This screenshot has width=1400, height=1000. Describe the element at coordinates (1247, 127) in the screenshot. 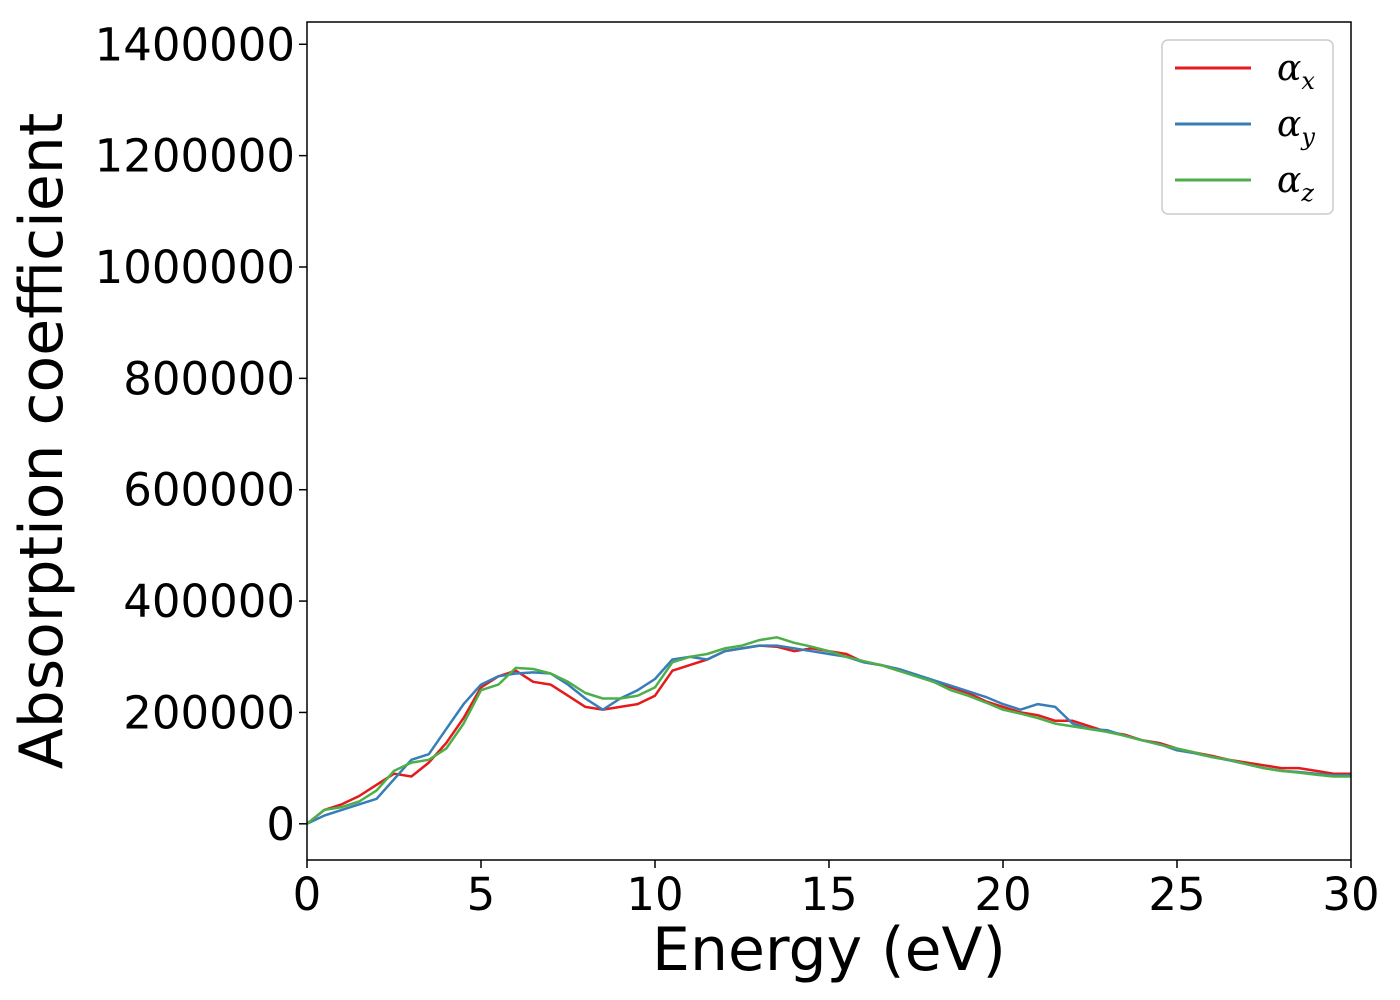

I see `legend-box` at that location.